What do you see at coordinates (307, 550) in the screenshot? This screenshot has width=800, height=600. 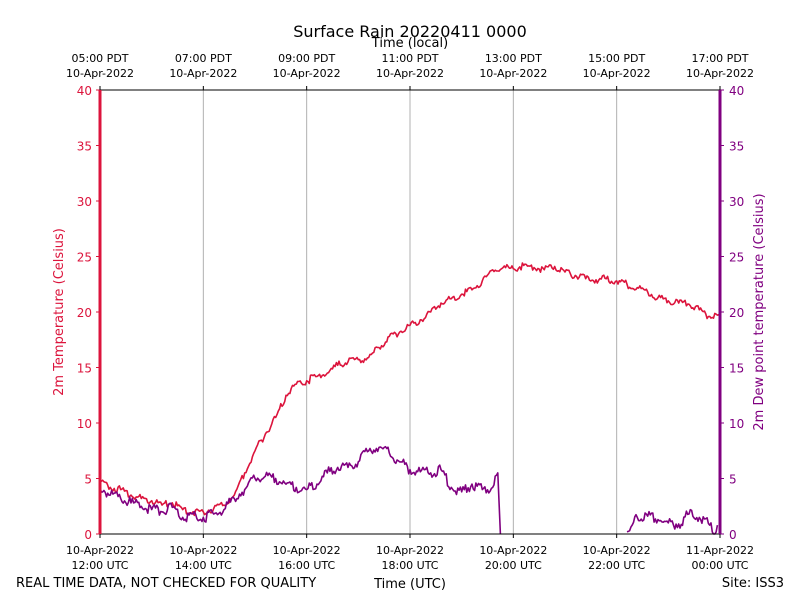 I see `bottom-tick-date-2: 10-Apr-2022` at bounding box center [307, 550].